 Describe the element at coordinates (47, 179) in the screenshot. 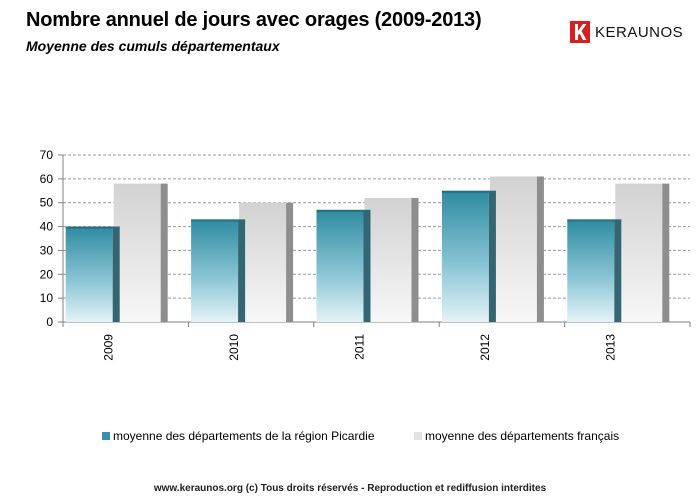

I see `y-tick-label-60: 60` at that location.